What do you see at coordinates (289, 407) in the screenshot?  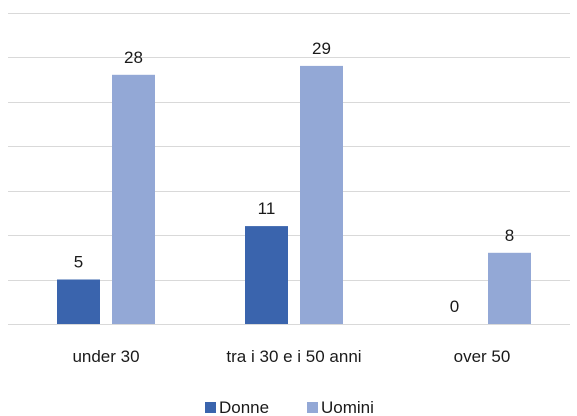 I see `legend: Donne Uomini` at bounding box center [289, 407].